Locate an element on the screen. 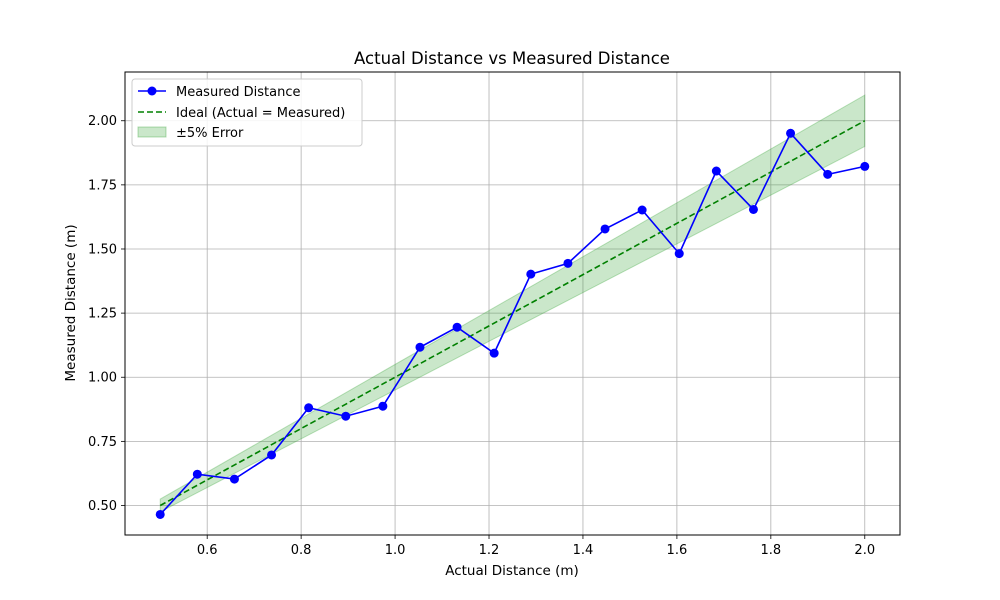  y-tick-label: 2.00 is located at coordinates (102, 121).